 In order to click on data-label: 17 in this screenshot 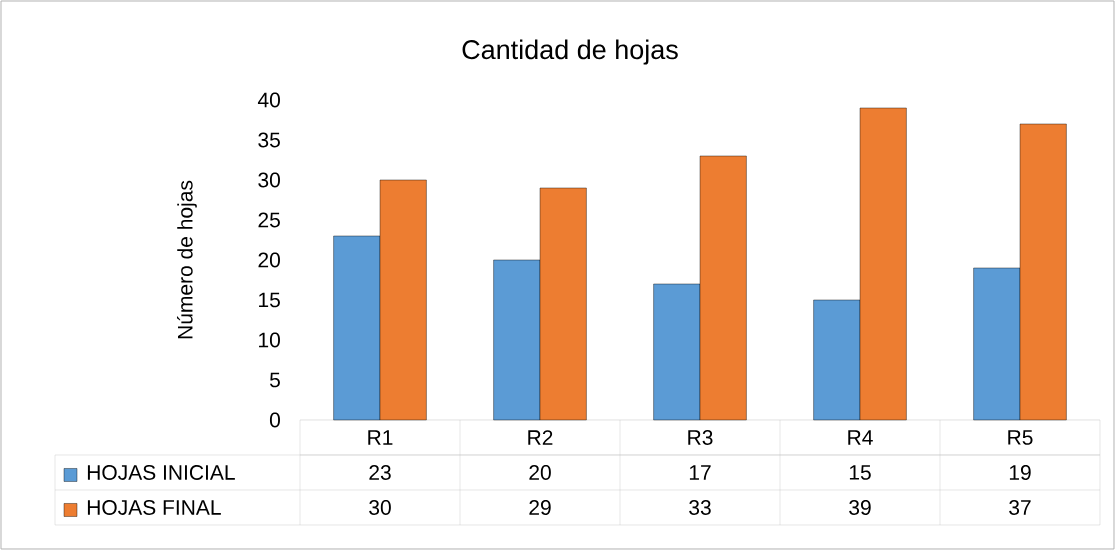, I will do `click(700, 472)`.